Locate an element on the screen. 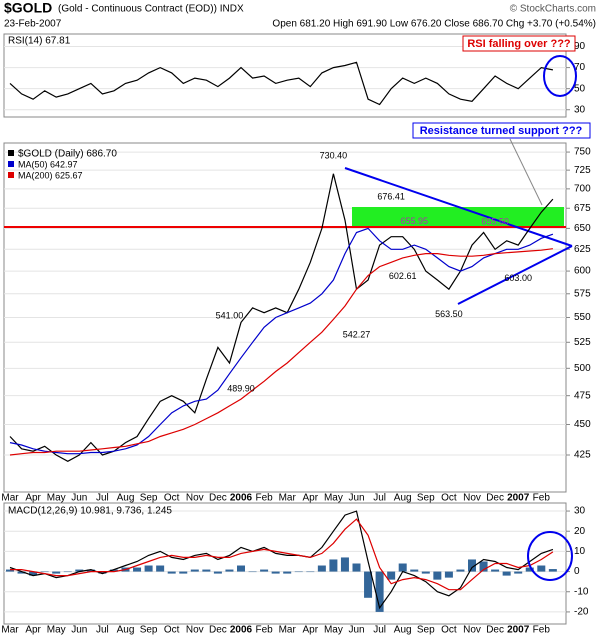 This screenshot has width=600, height=639. annotation: RSI falling over ??? is located at coordinates (519, 44).